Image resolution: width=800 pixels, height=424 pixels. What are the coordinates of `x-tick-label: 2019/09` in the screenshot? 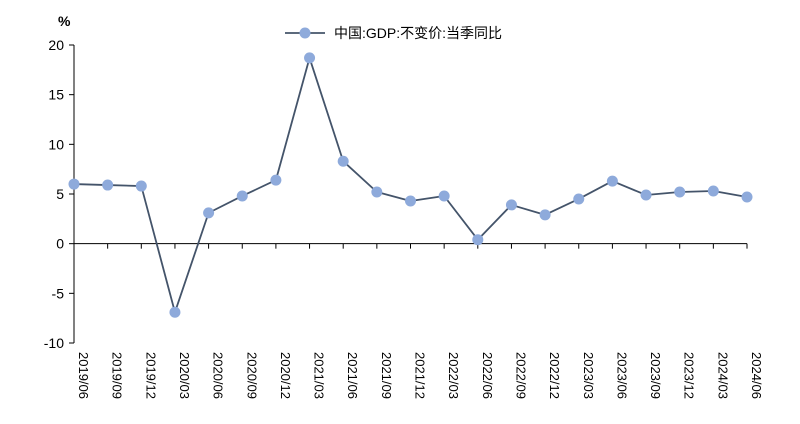 It's located at (117, 375).